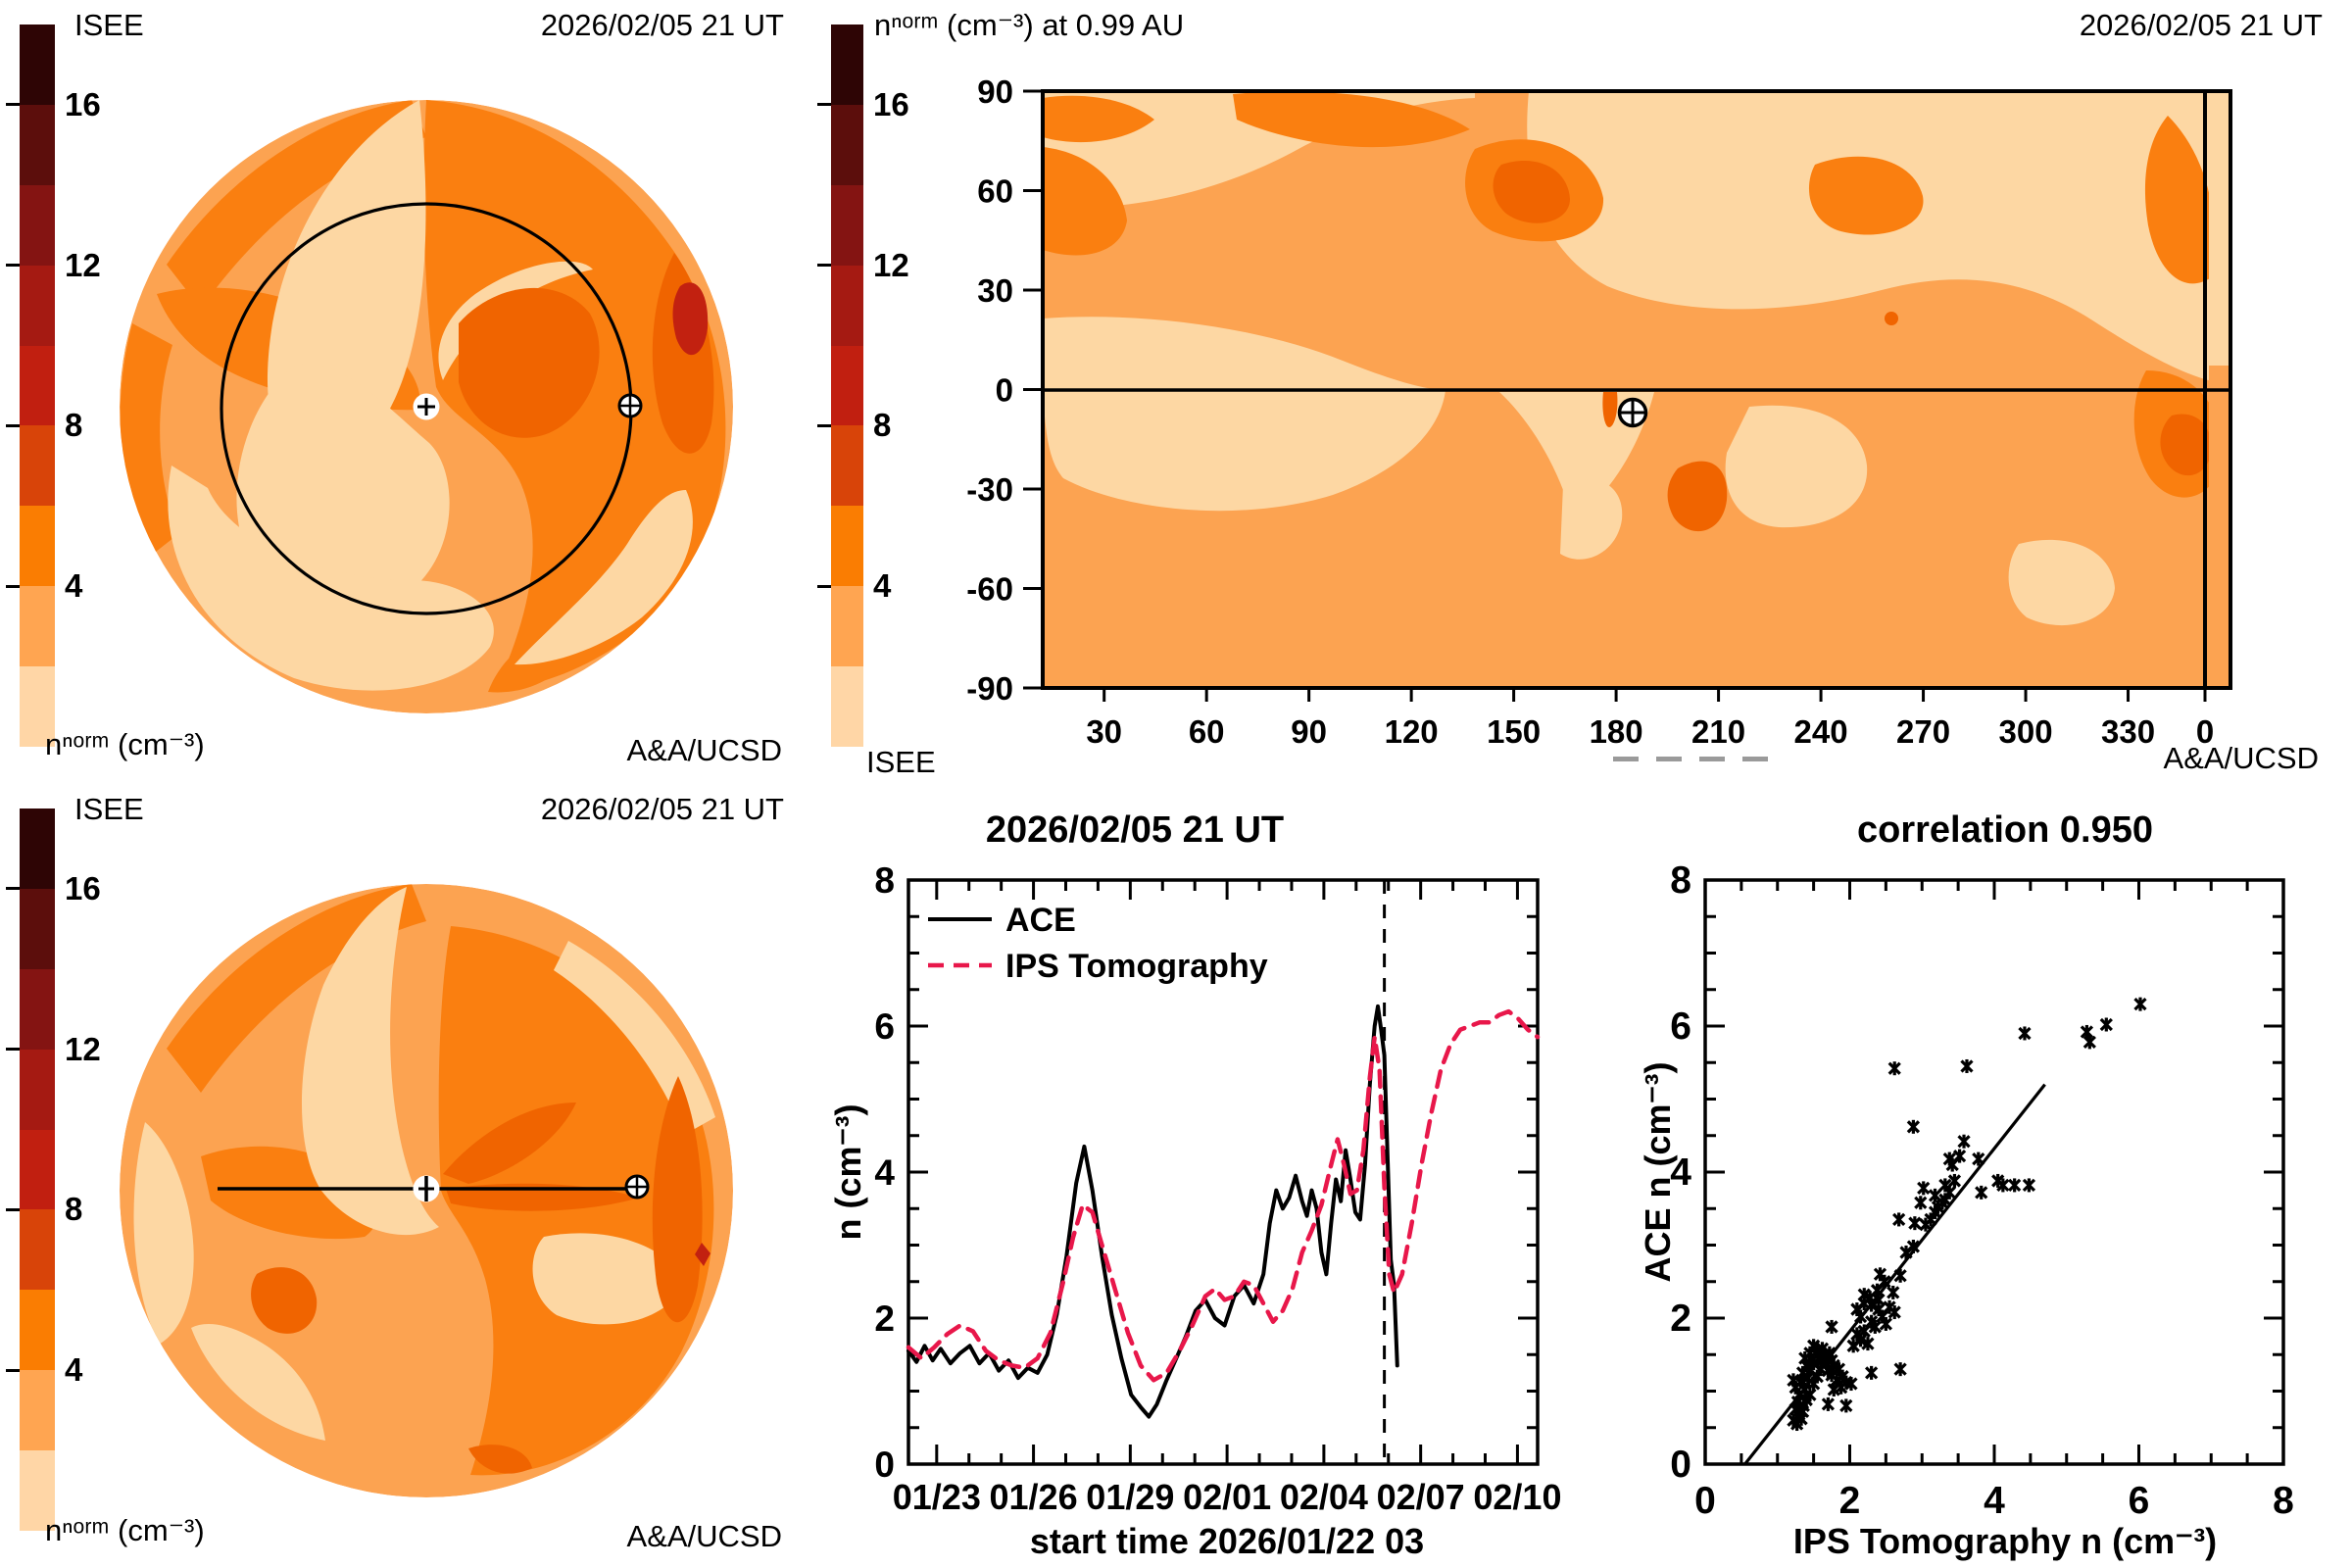  I want to click on svg-text: 01/29, so click(1130, 1497).